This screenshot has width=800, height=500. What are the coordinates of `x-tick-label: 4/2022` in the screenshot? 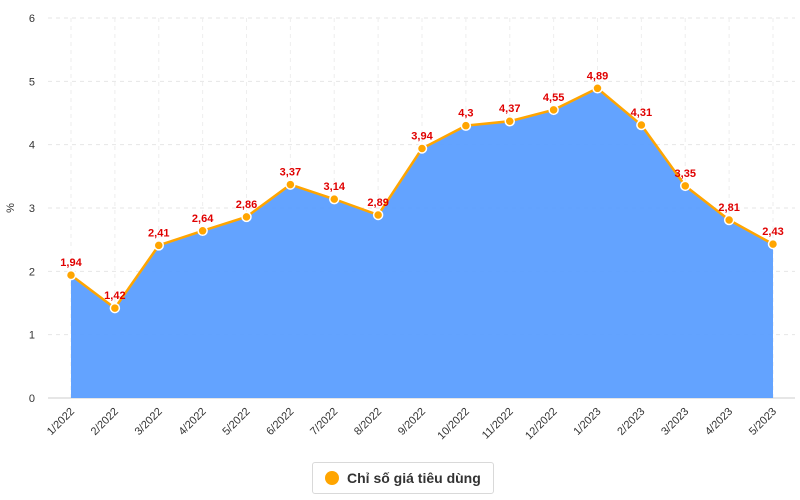 It's located at (192, 422).